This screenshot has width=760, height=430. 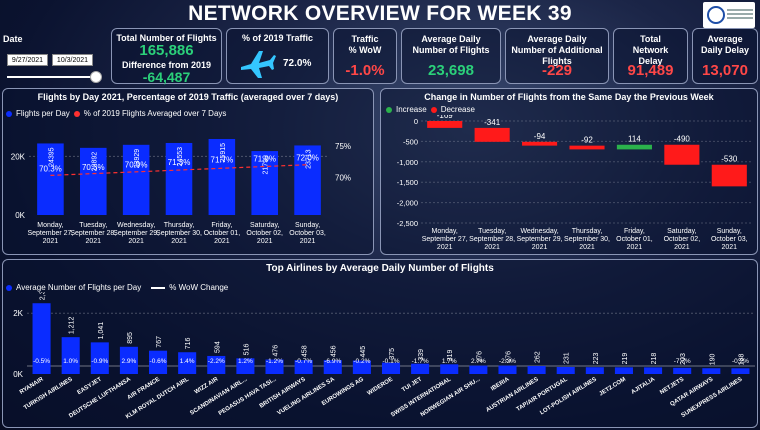 What do you see at coordinates (48, 394) in the screenshot?
I see `airline-name-label: TURKISH AIRLINES` at bounding box center [48, 394].